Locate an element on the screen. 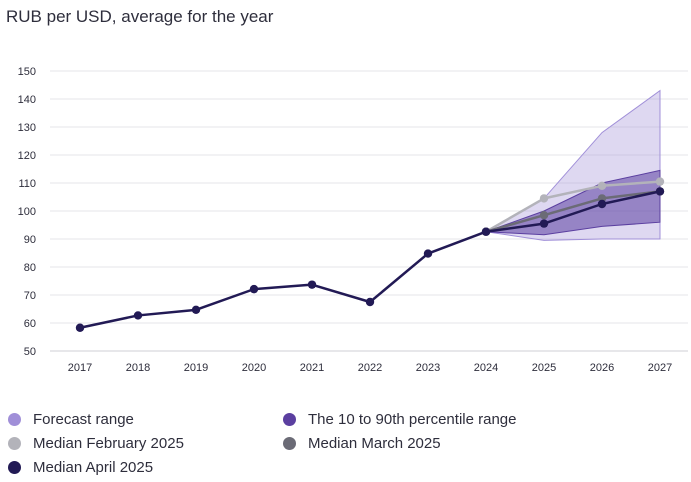 The width and height of the screenshot is (691, 482). point-median-february-2026 is located at coordinates (602, 185).